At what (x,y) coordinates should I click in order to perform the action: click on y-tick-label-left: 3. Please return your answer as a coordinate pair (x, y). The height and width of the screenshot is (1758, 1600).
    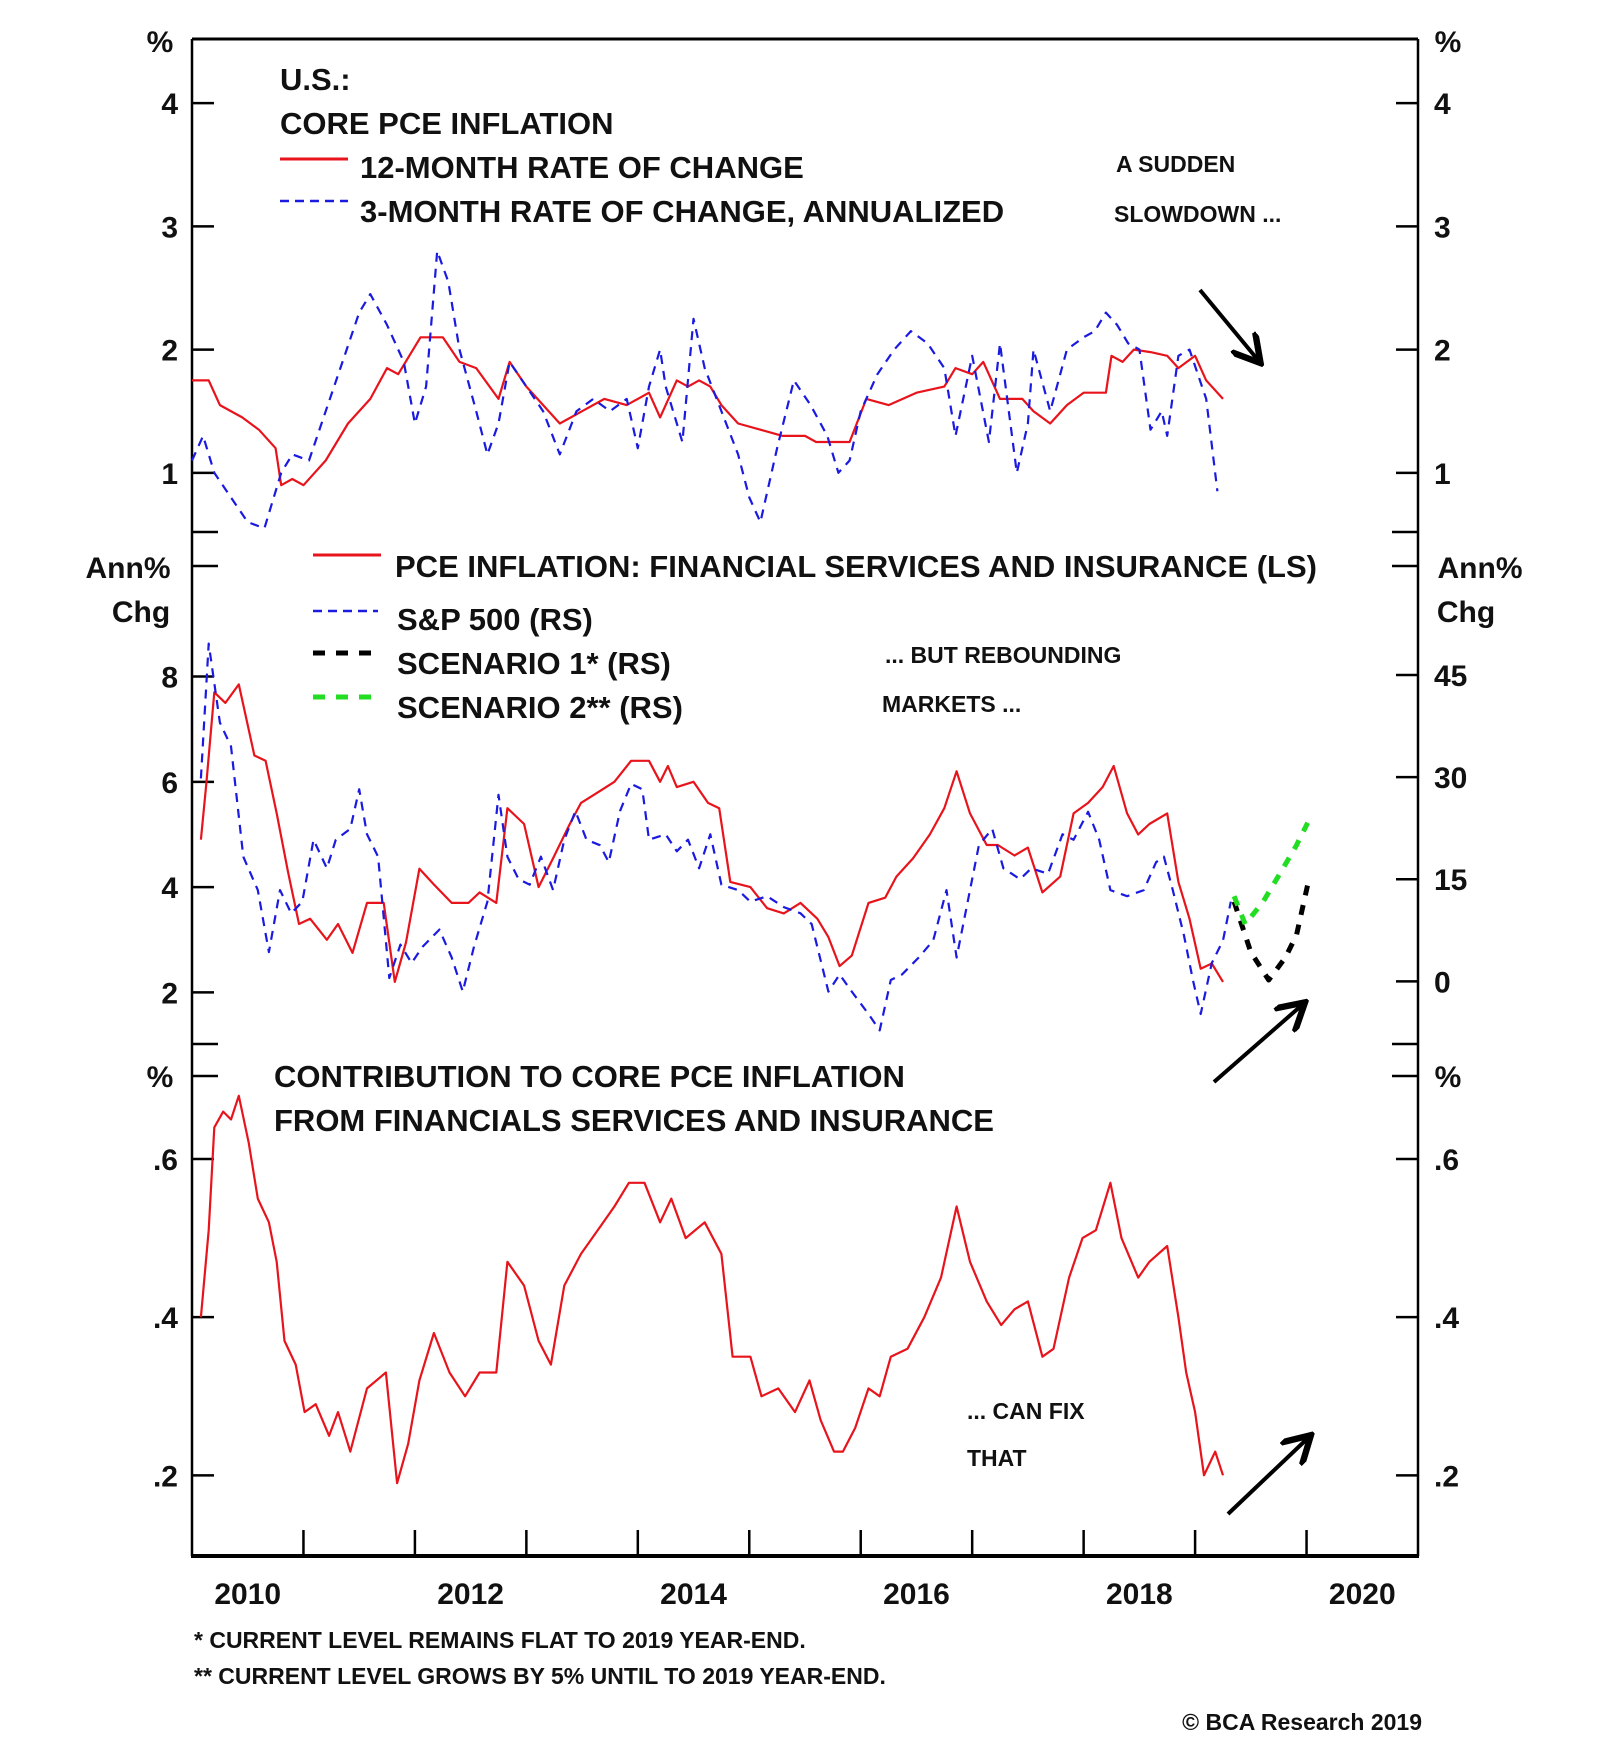
    Looking at the image, I should click on (169, 227).